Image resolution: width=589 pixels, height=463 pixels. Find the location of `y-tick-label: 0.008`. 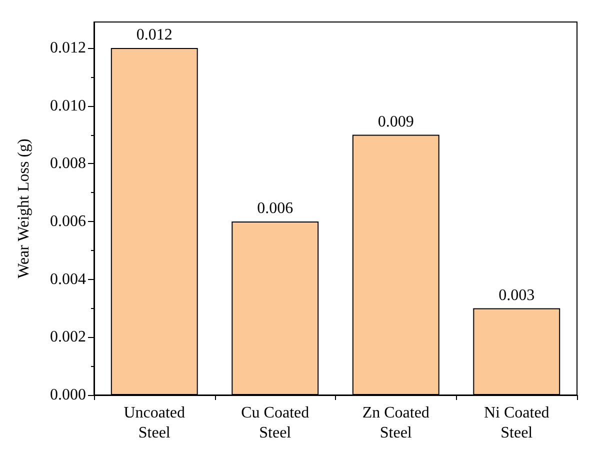

y-tick-label: 0.008 is located at coordinates (68, 163).